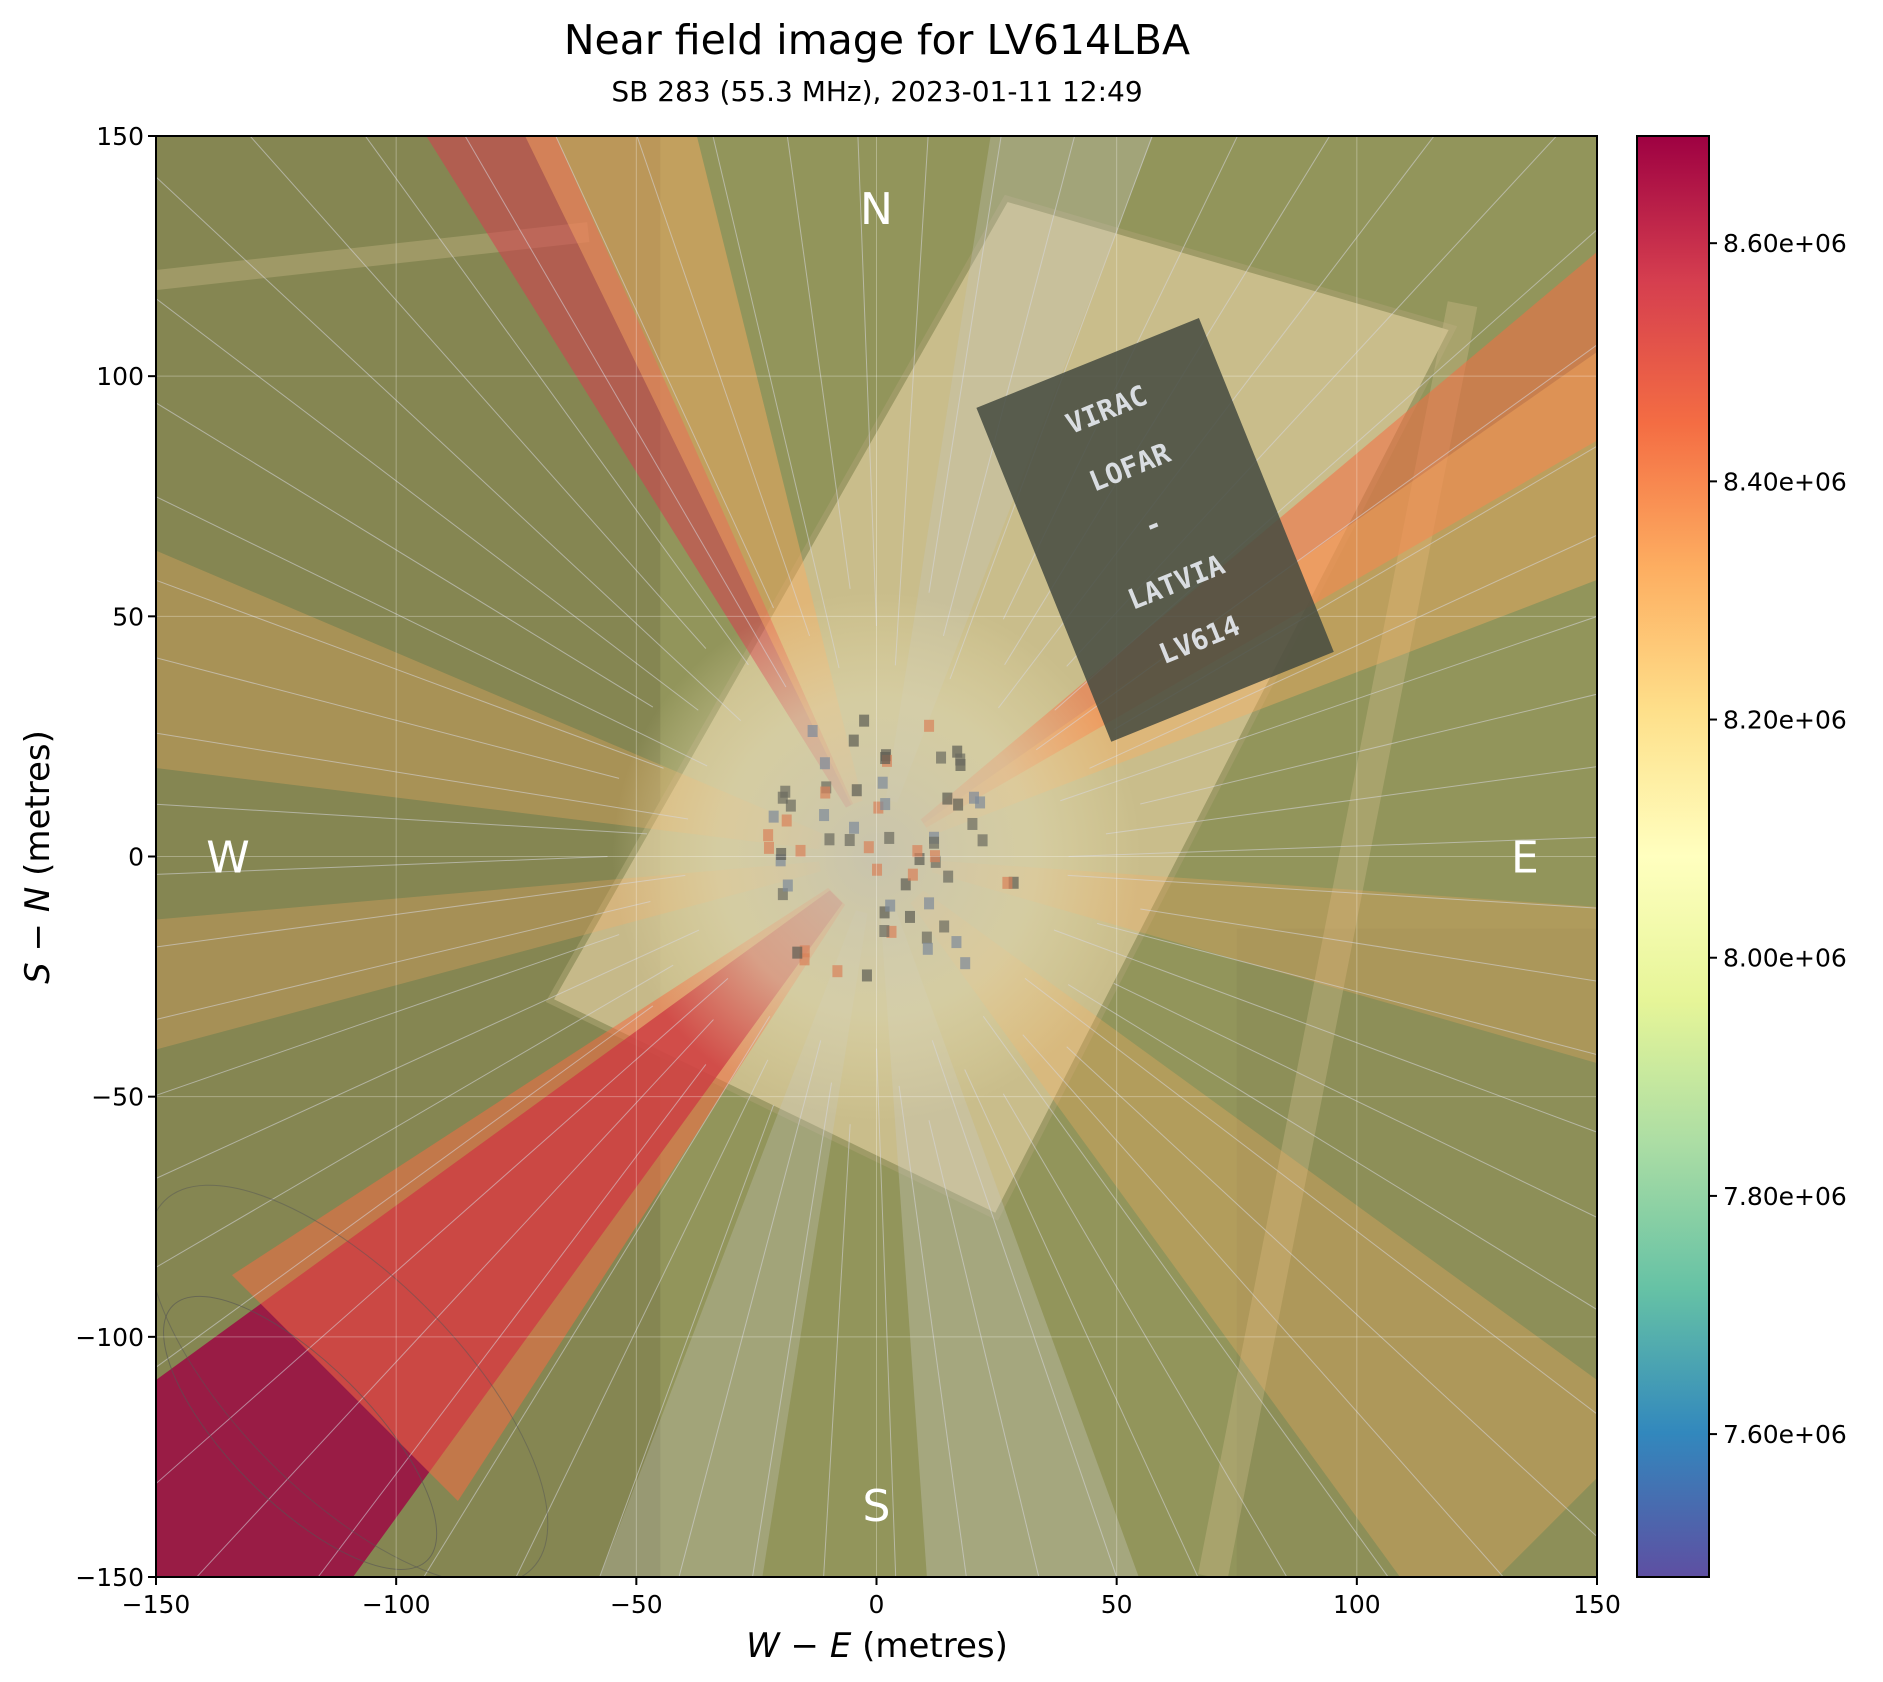  I want to click on colorbar-tick-label: 7.80e+06, so click(1785, 1196).